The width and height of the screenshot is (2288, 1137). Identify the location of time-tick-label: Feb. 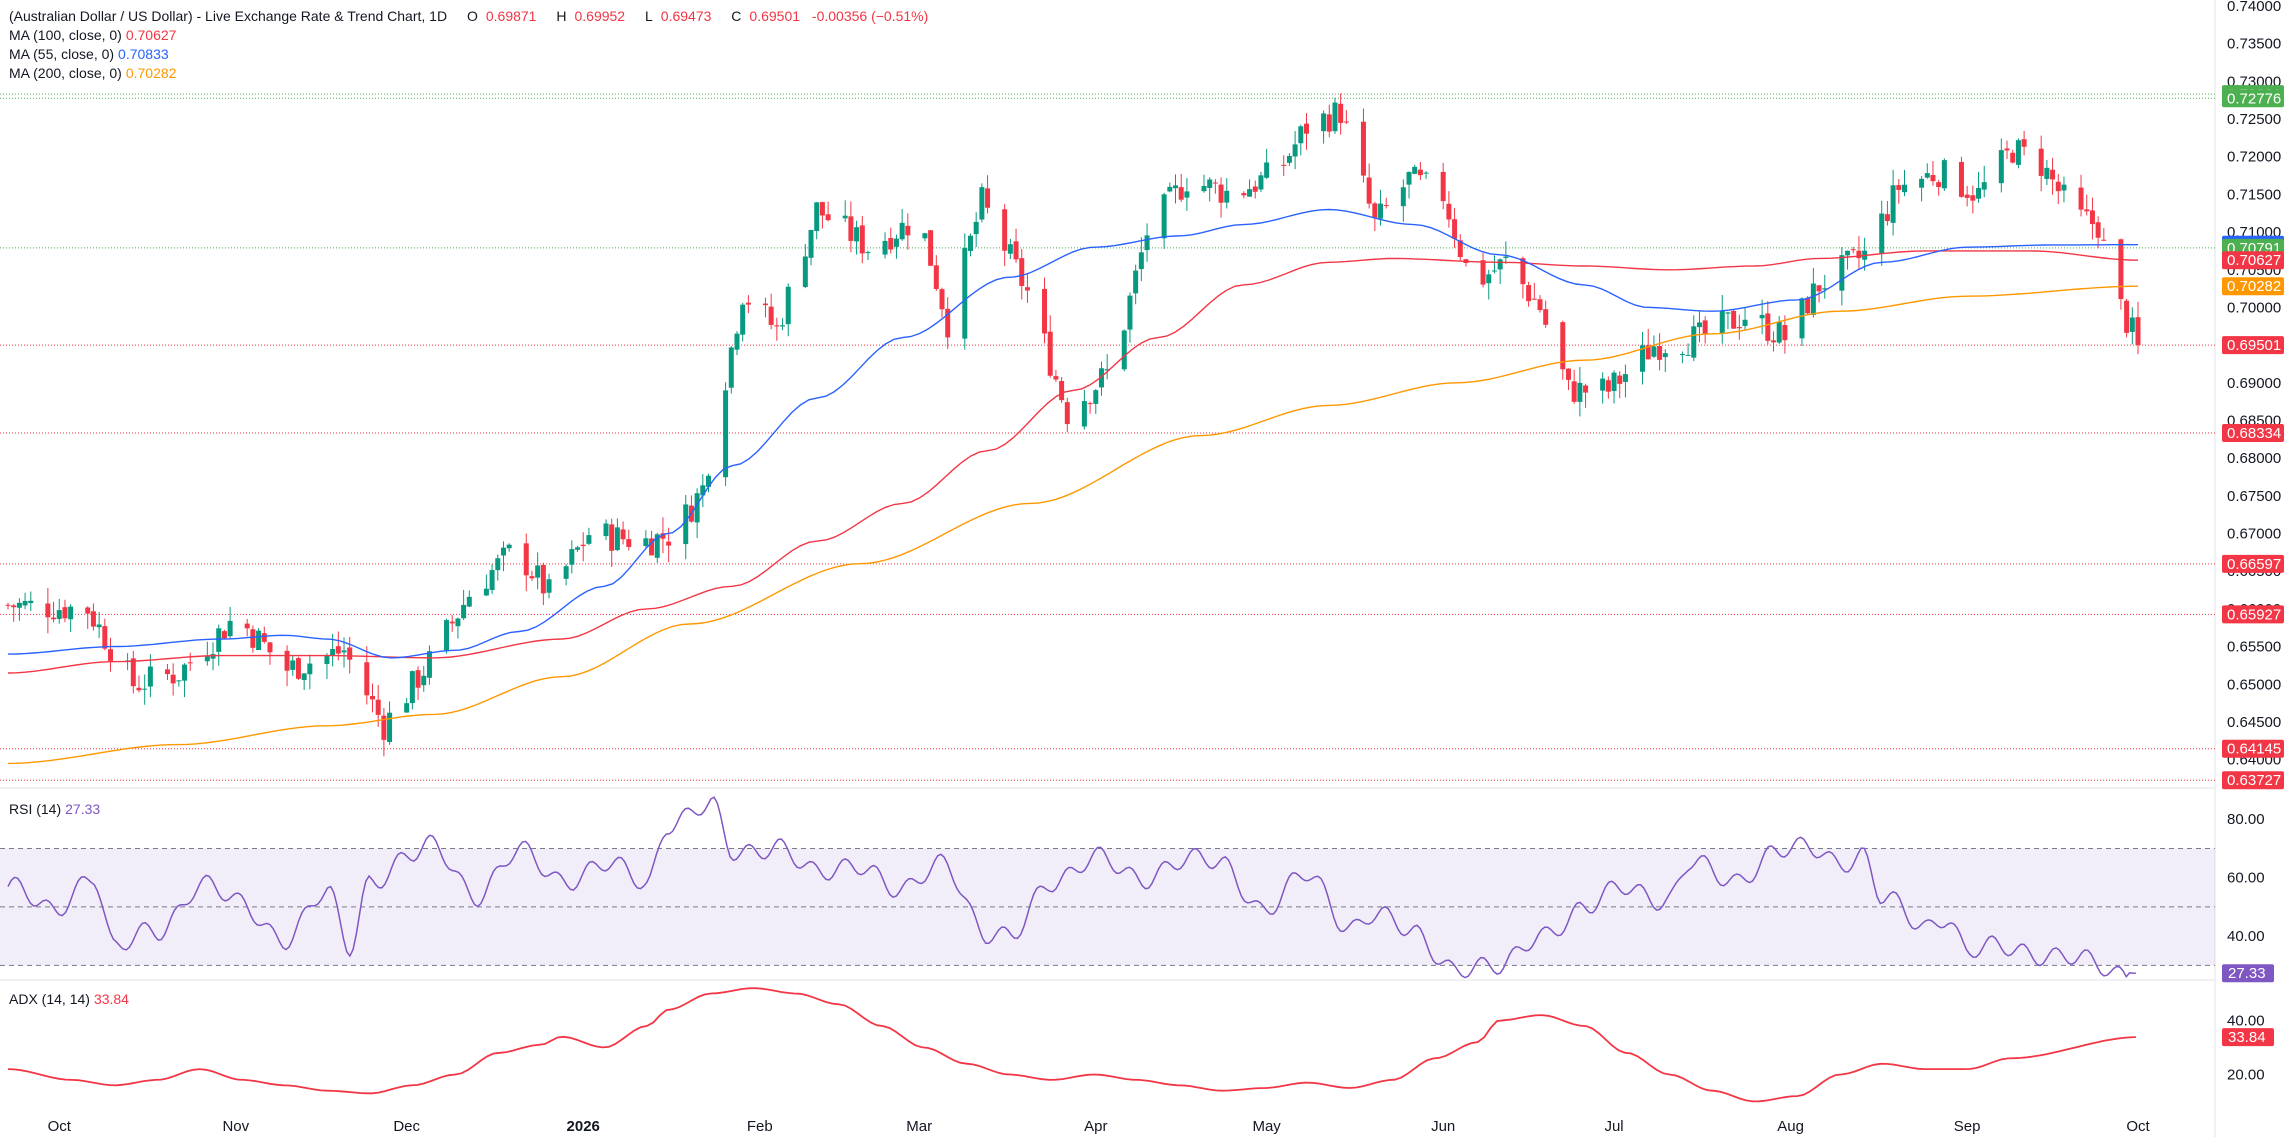
(760, 1126).